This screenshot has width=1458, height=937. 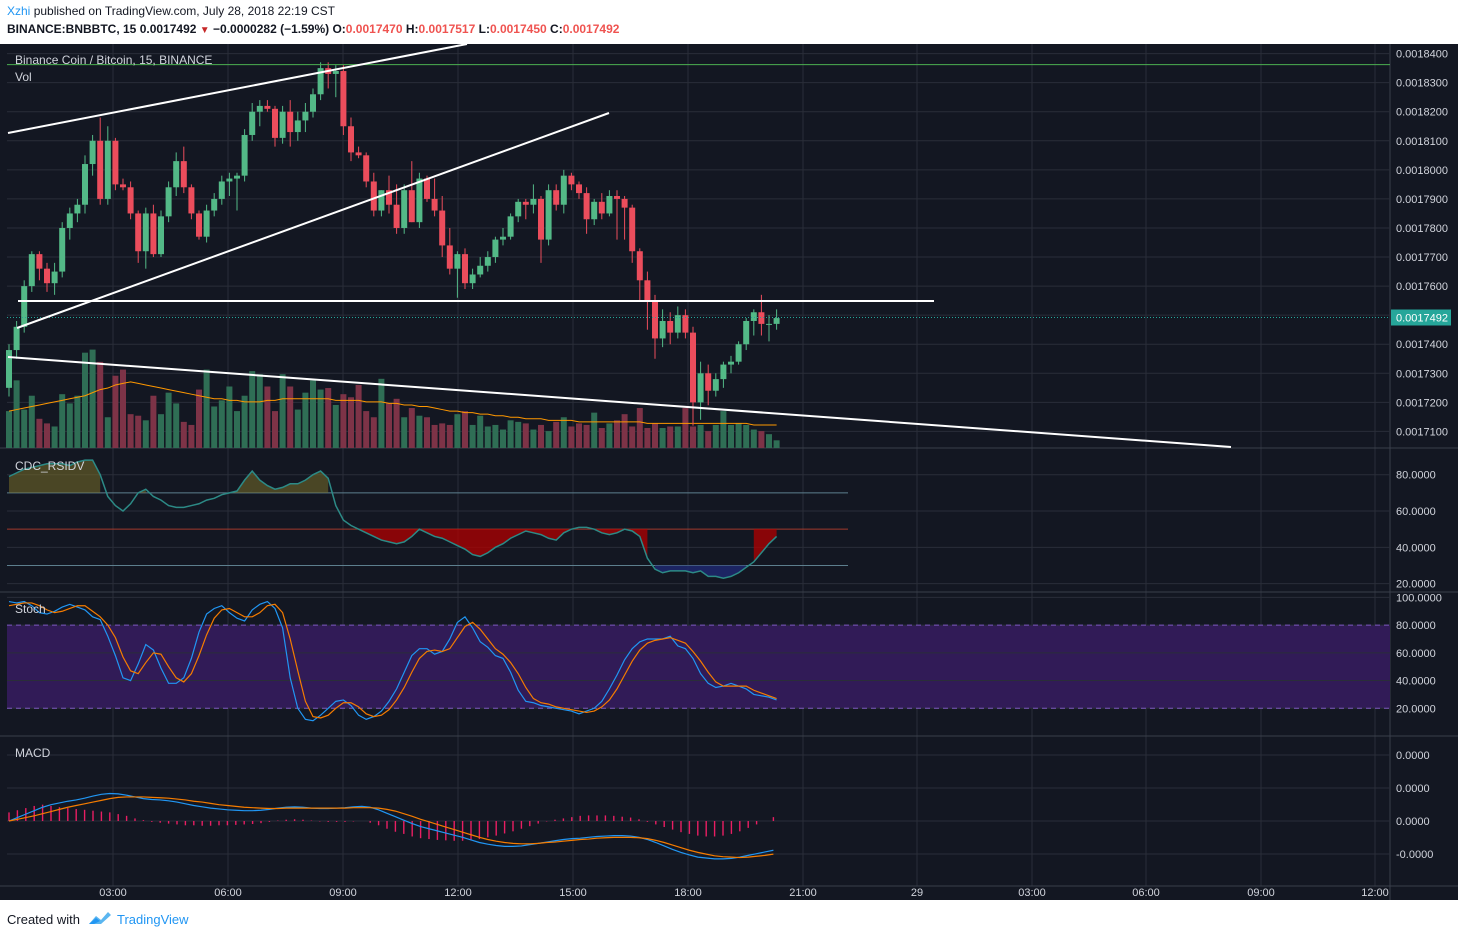 What do you see at coordinates (556, 29) in the screenshot?
I see `close-label: C:` at bounding box center [556, 29].